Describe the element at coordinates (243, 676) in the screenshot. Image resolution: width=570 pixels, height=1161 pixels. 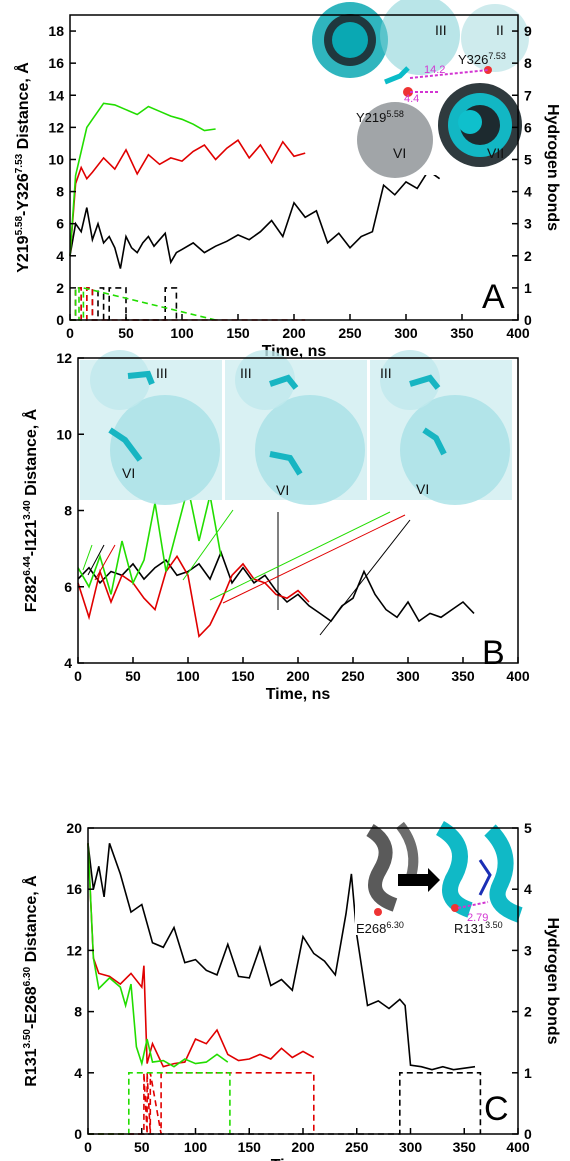
I see `panel-b-xtick-label: 150` at that location.